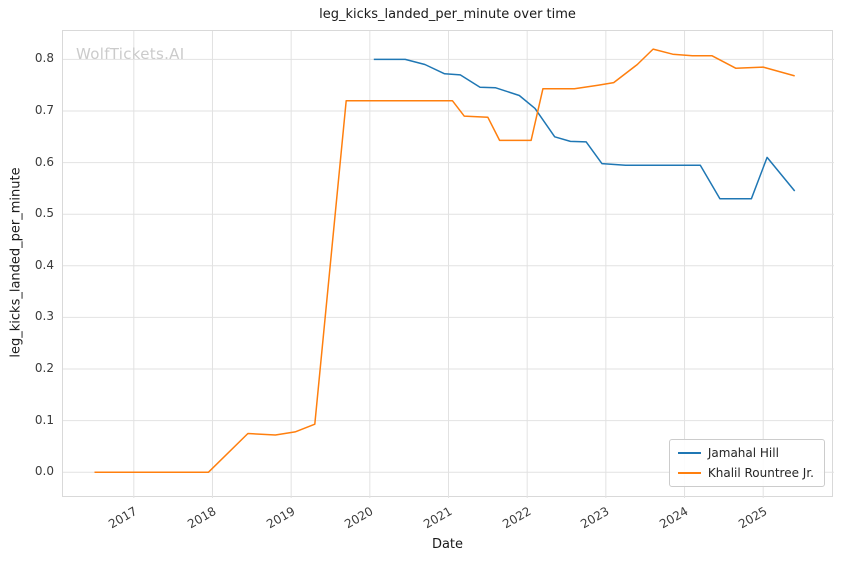 Image resolution: width=844 pixels, height=561 pixels. Describe the element at coordinates (202, 518) in the screenshot. I see `x-tick-label: 2018` at that location.